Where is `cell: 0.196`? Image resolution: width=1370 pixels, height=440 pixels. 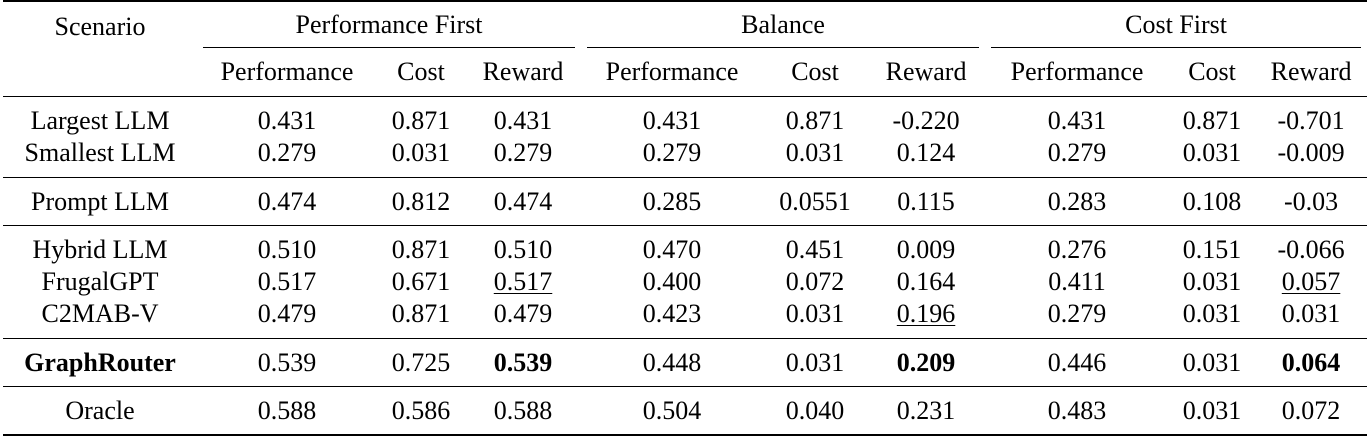 cell: 0.196 is located at coordinates (926, 318).